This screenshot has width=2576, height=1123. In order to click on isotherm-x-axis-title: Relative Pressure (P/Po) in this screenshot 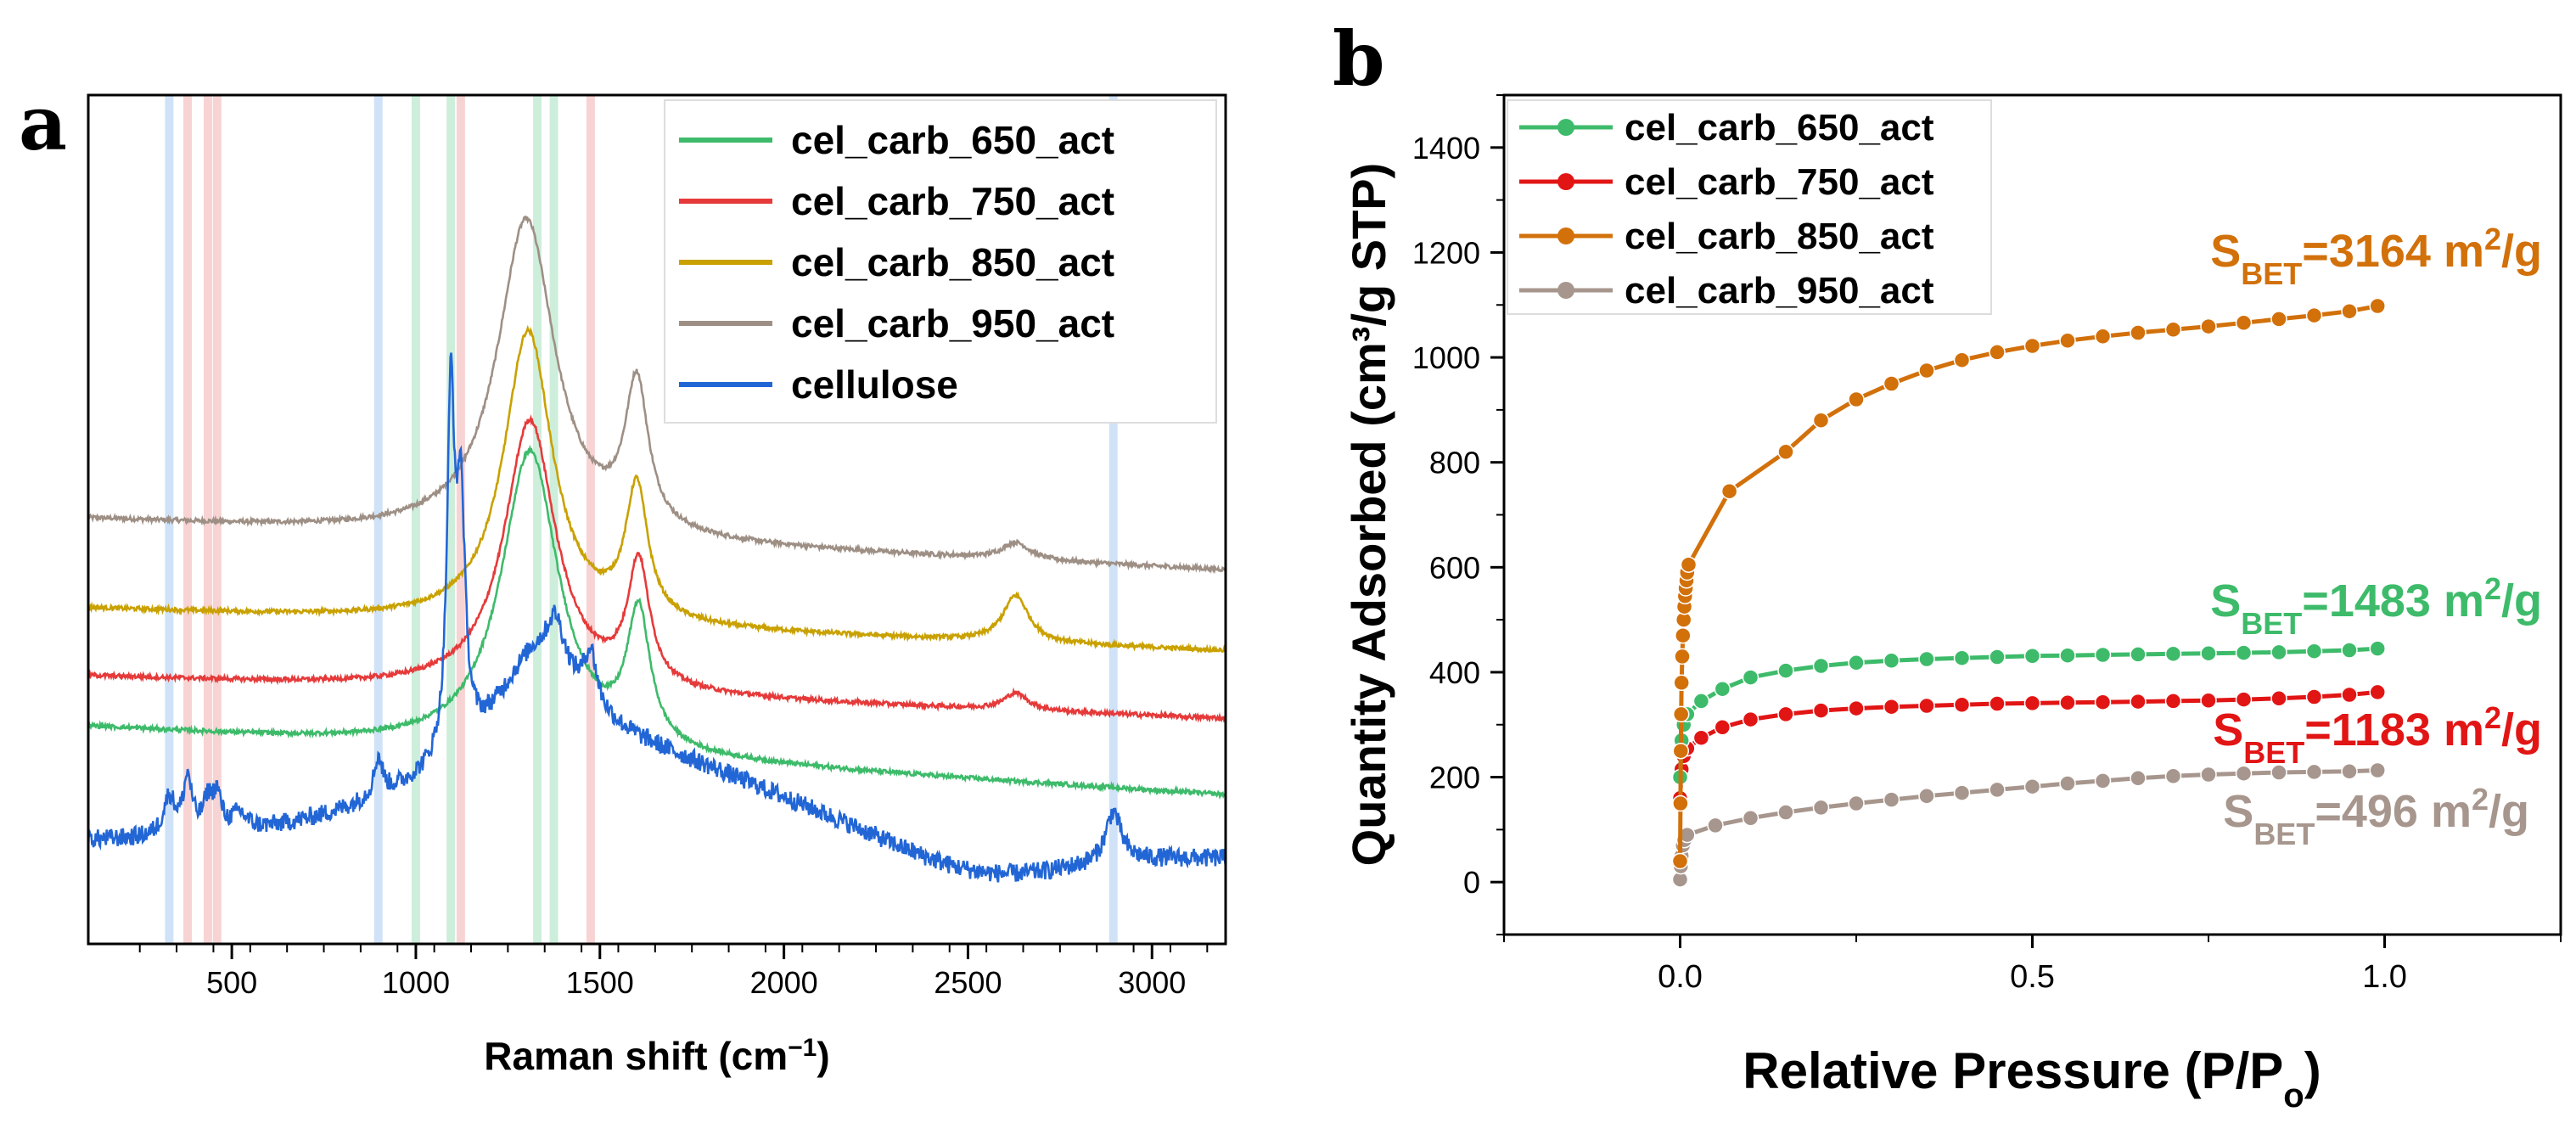, I will do `click(2032, 1078)`.